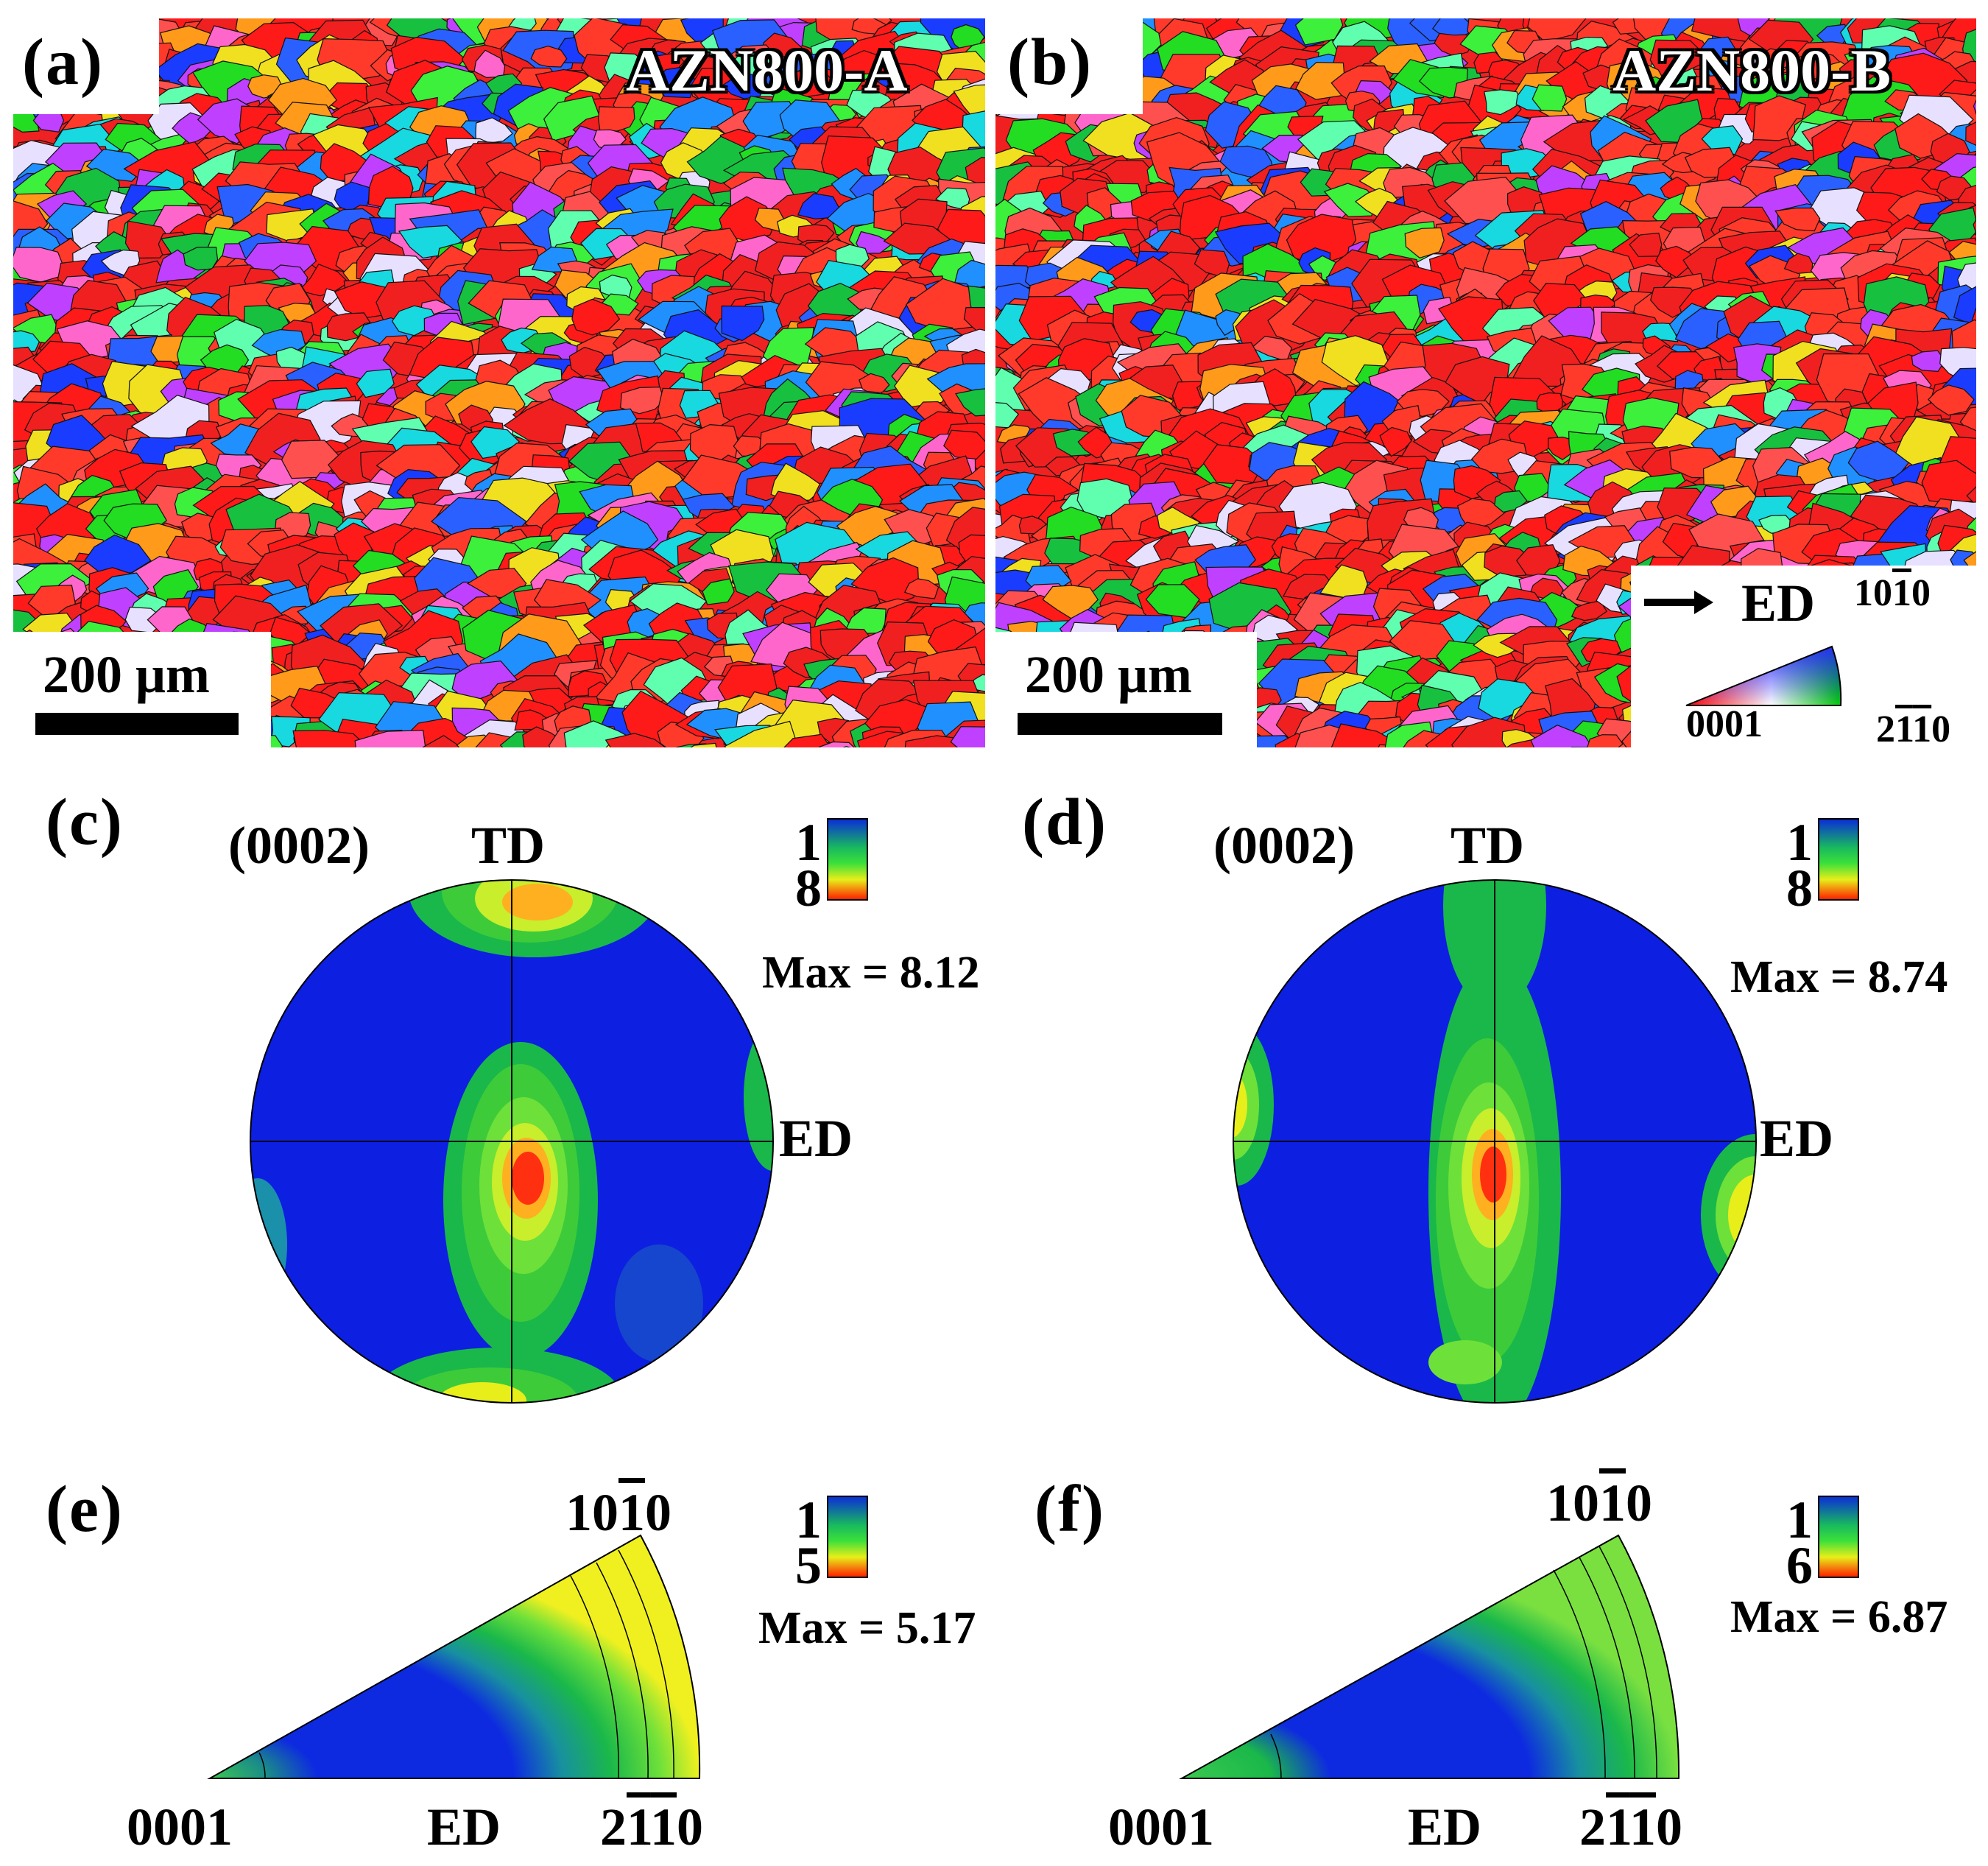 The height and width of the screenshot is (1866, 1988). I want to click on ipf-key, so click(1743, 648).